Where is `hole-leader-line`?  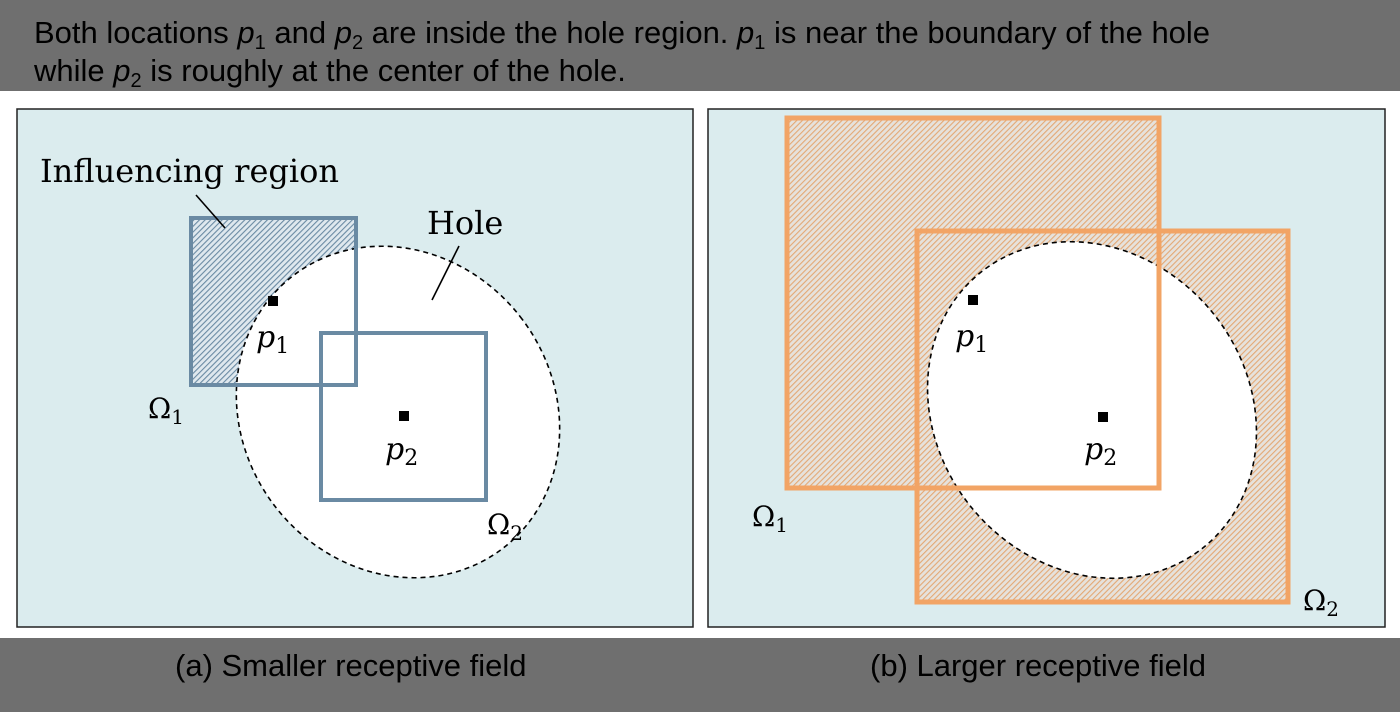
hole-leader-line is located at coordinates (445, 273).